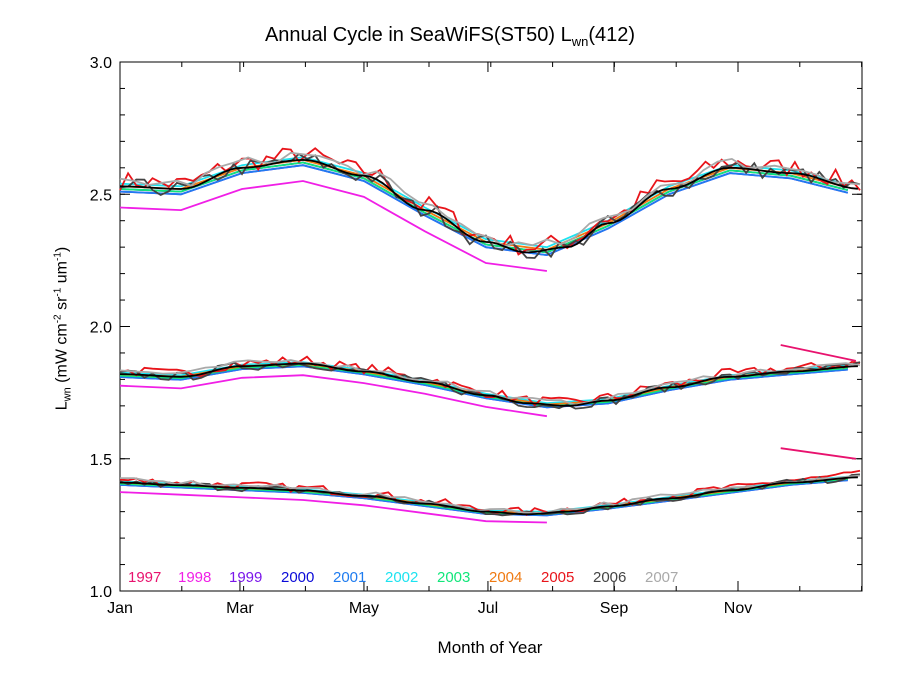 The width and height of the screenshot is (900, 675). Describe the element at coordinates (505, 577) in the screenshot. I see `legend-item-2004: 2004` at that location.